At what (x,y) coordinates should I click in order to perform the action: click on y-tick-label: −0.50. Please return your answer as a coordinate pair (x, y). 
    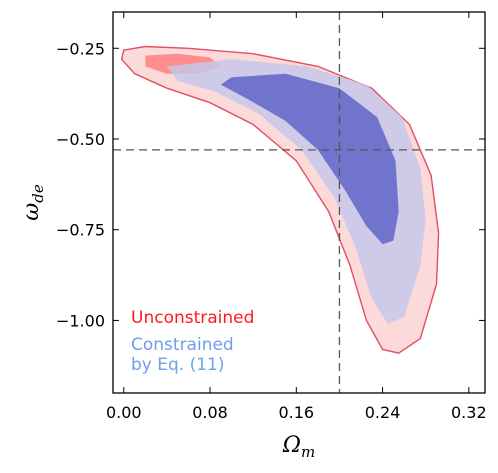
    Looking at the image, I should click on (80, 139).